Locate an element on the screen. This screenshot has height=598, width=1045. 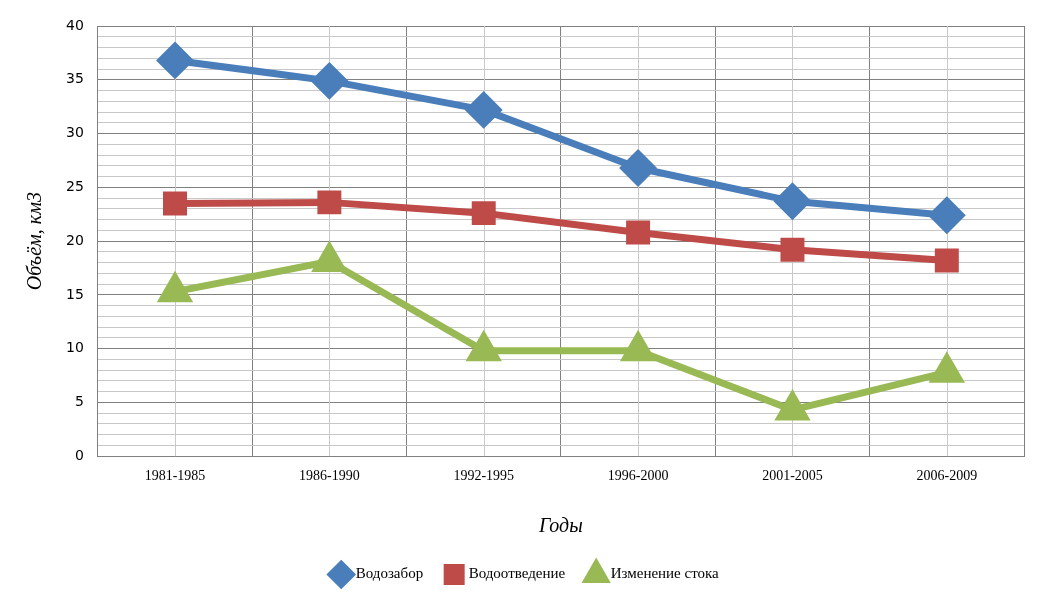
x-tick-label: 1986-1990 is located at coordinates (329, 476).